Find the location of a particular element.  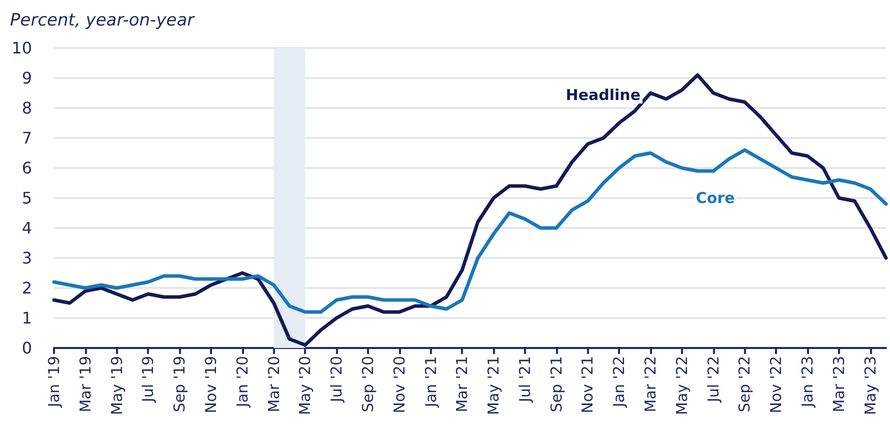

x-tick-label: Jan '19 is located at coordinates (54, 382).